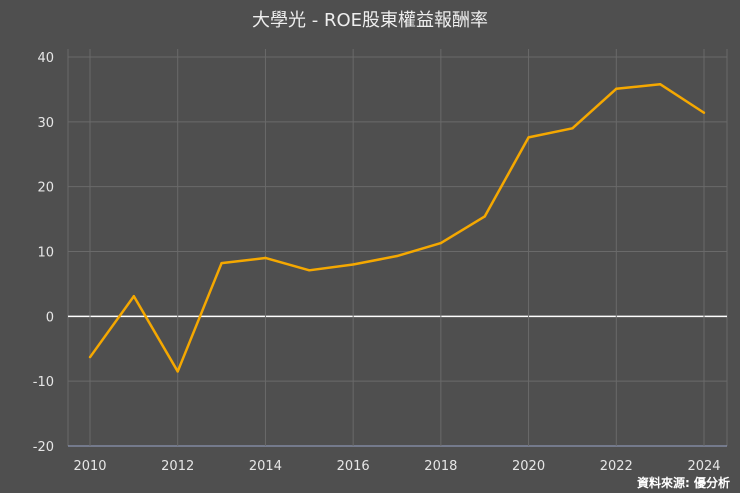 The width and height of the screenshot is (740, 493). What do you see at coordinates (43, 382) in the screenshot?
I see `y-tick-label: -10` at bounding box center [43, 382].